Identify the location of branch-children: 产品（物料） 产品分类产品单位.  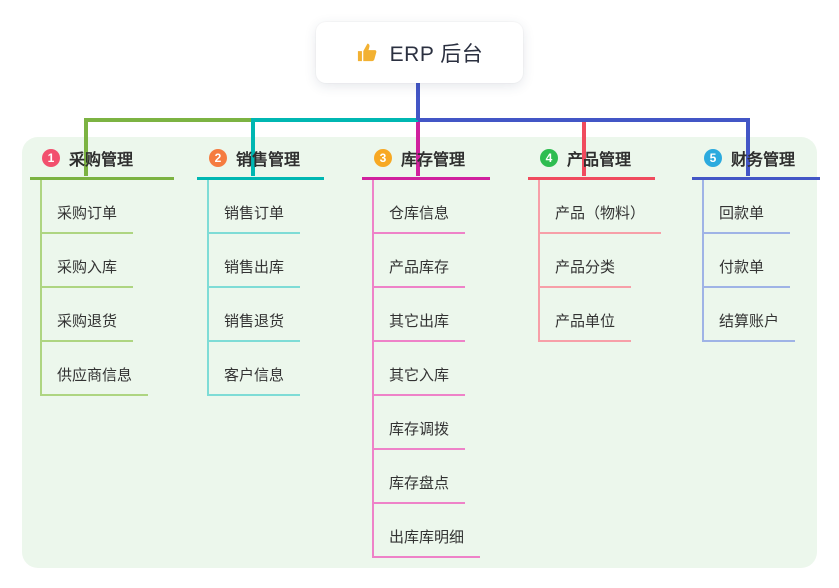
(595, 261).